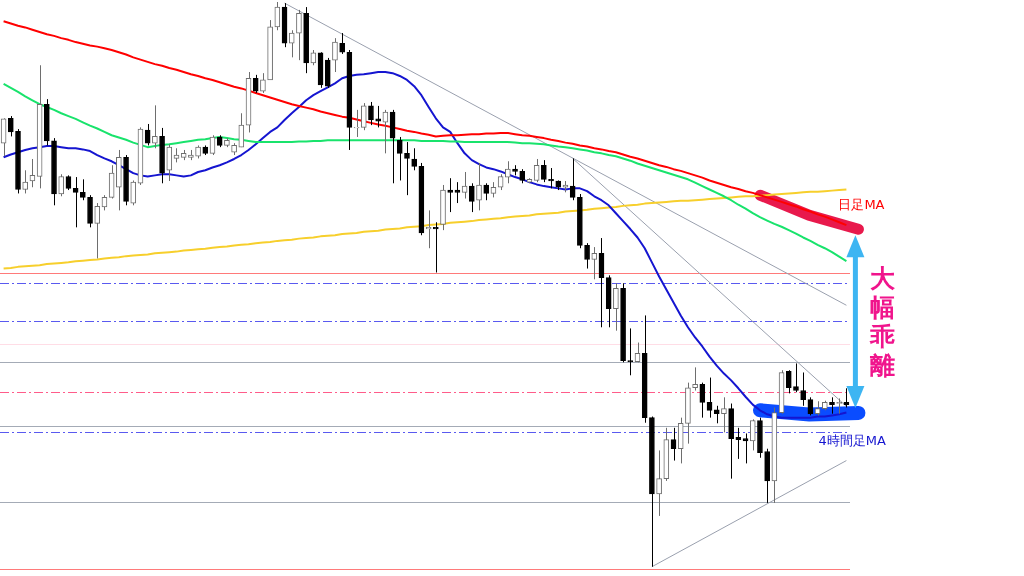 The image size is (1024, 576). What do you see at coordinates (882, 321) in the screenshot?
I see `text: 大幅乖離` at bounding box center [882, 321].